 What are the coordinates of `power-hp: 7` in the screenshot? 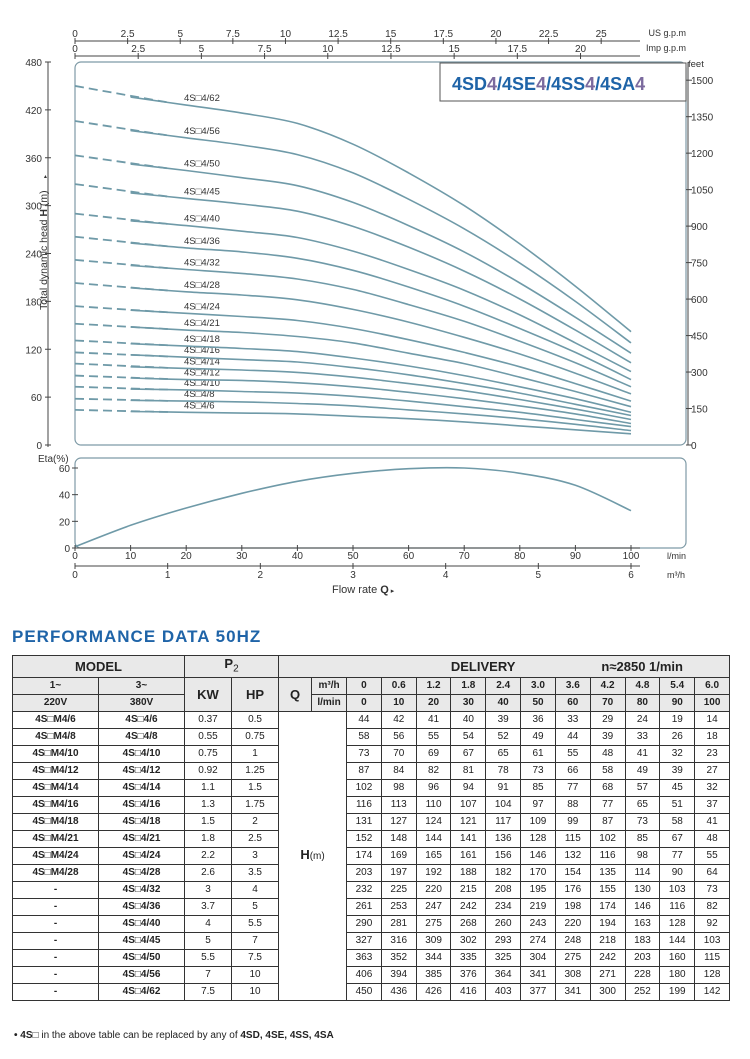 It's located at (255, 940).